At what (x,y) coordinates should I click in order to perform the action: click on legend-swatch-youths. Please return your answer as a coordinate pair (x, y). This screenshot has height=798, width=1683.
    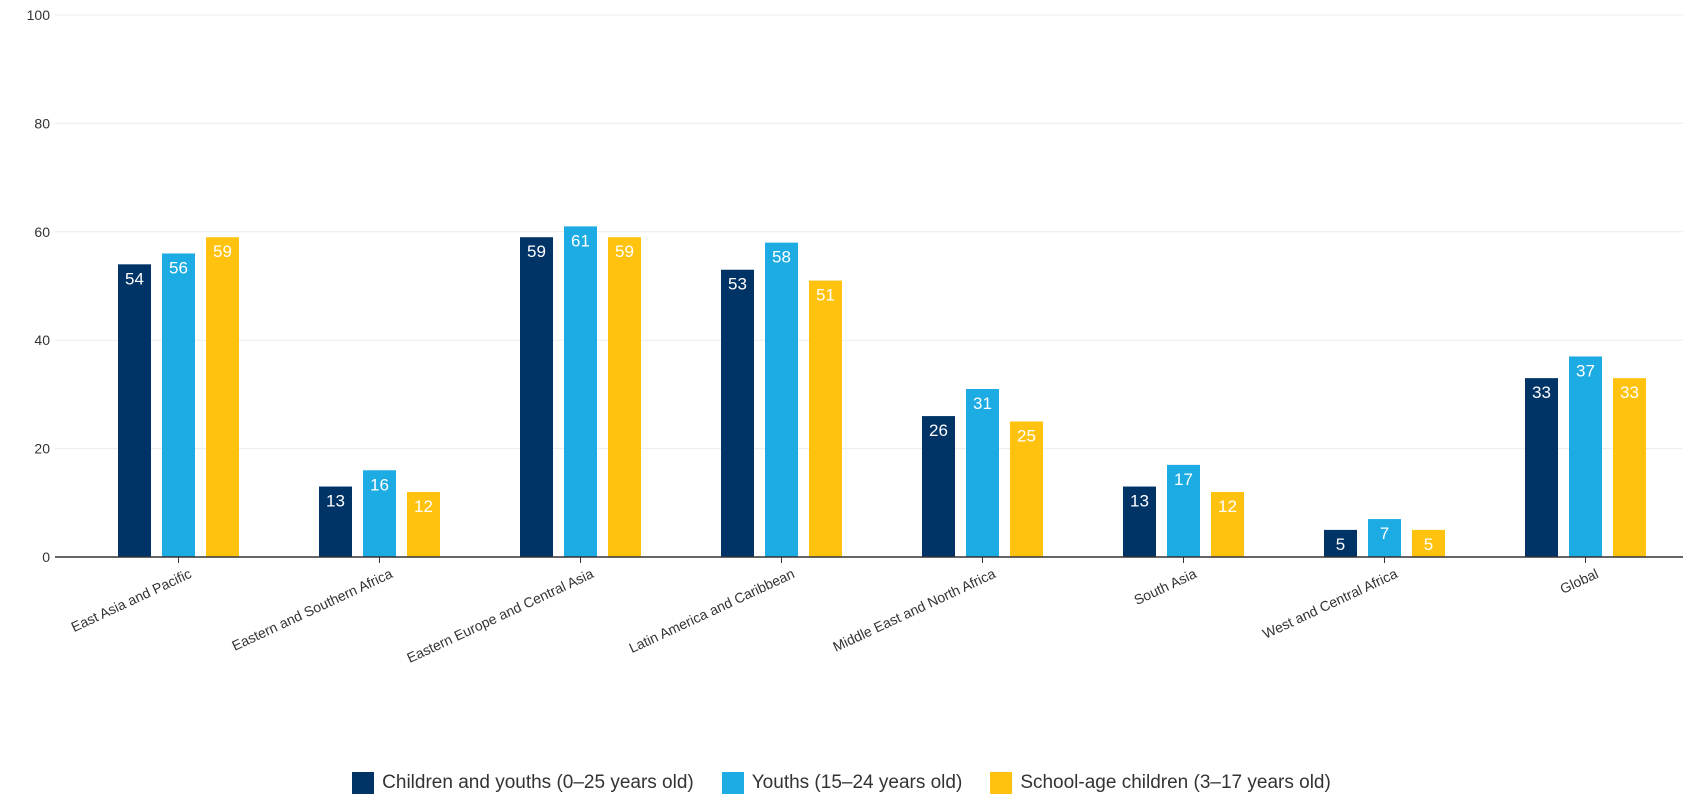
    Looking at the image, I should click on (732, 783).